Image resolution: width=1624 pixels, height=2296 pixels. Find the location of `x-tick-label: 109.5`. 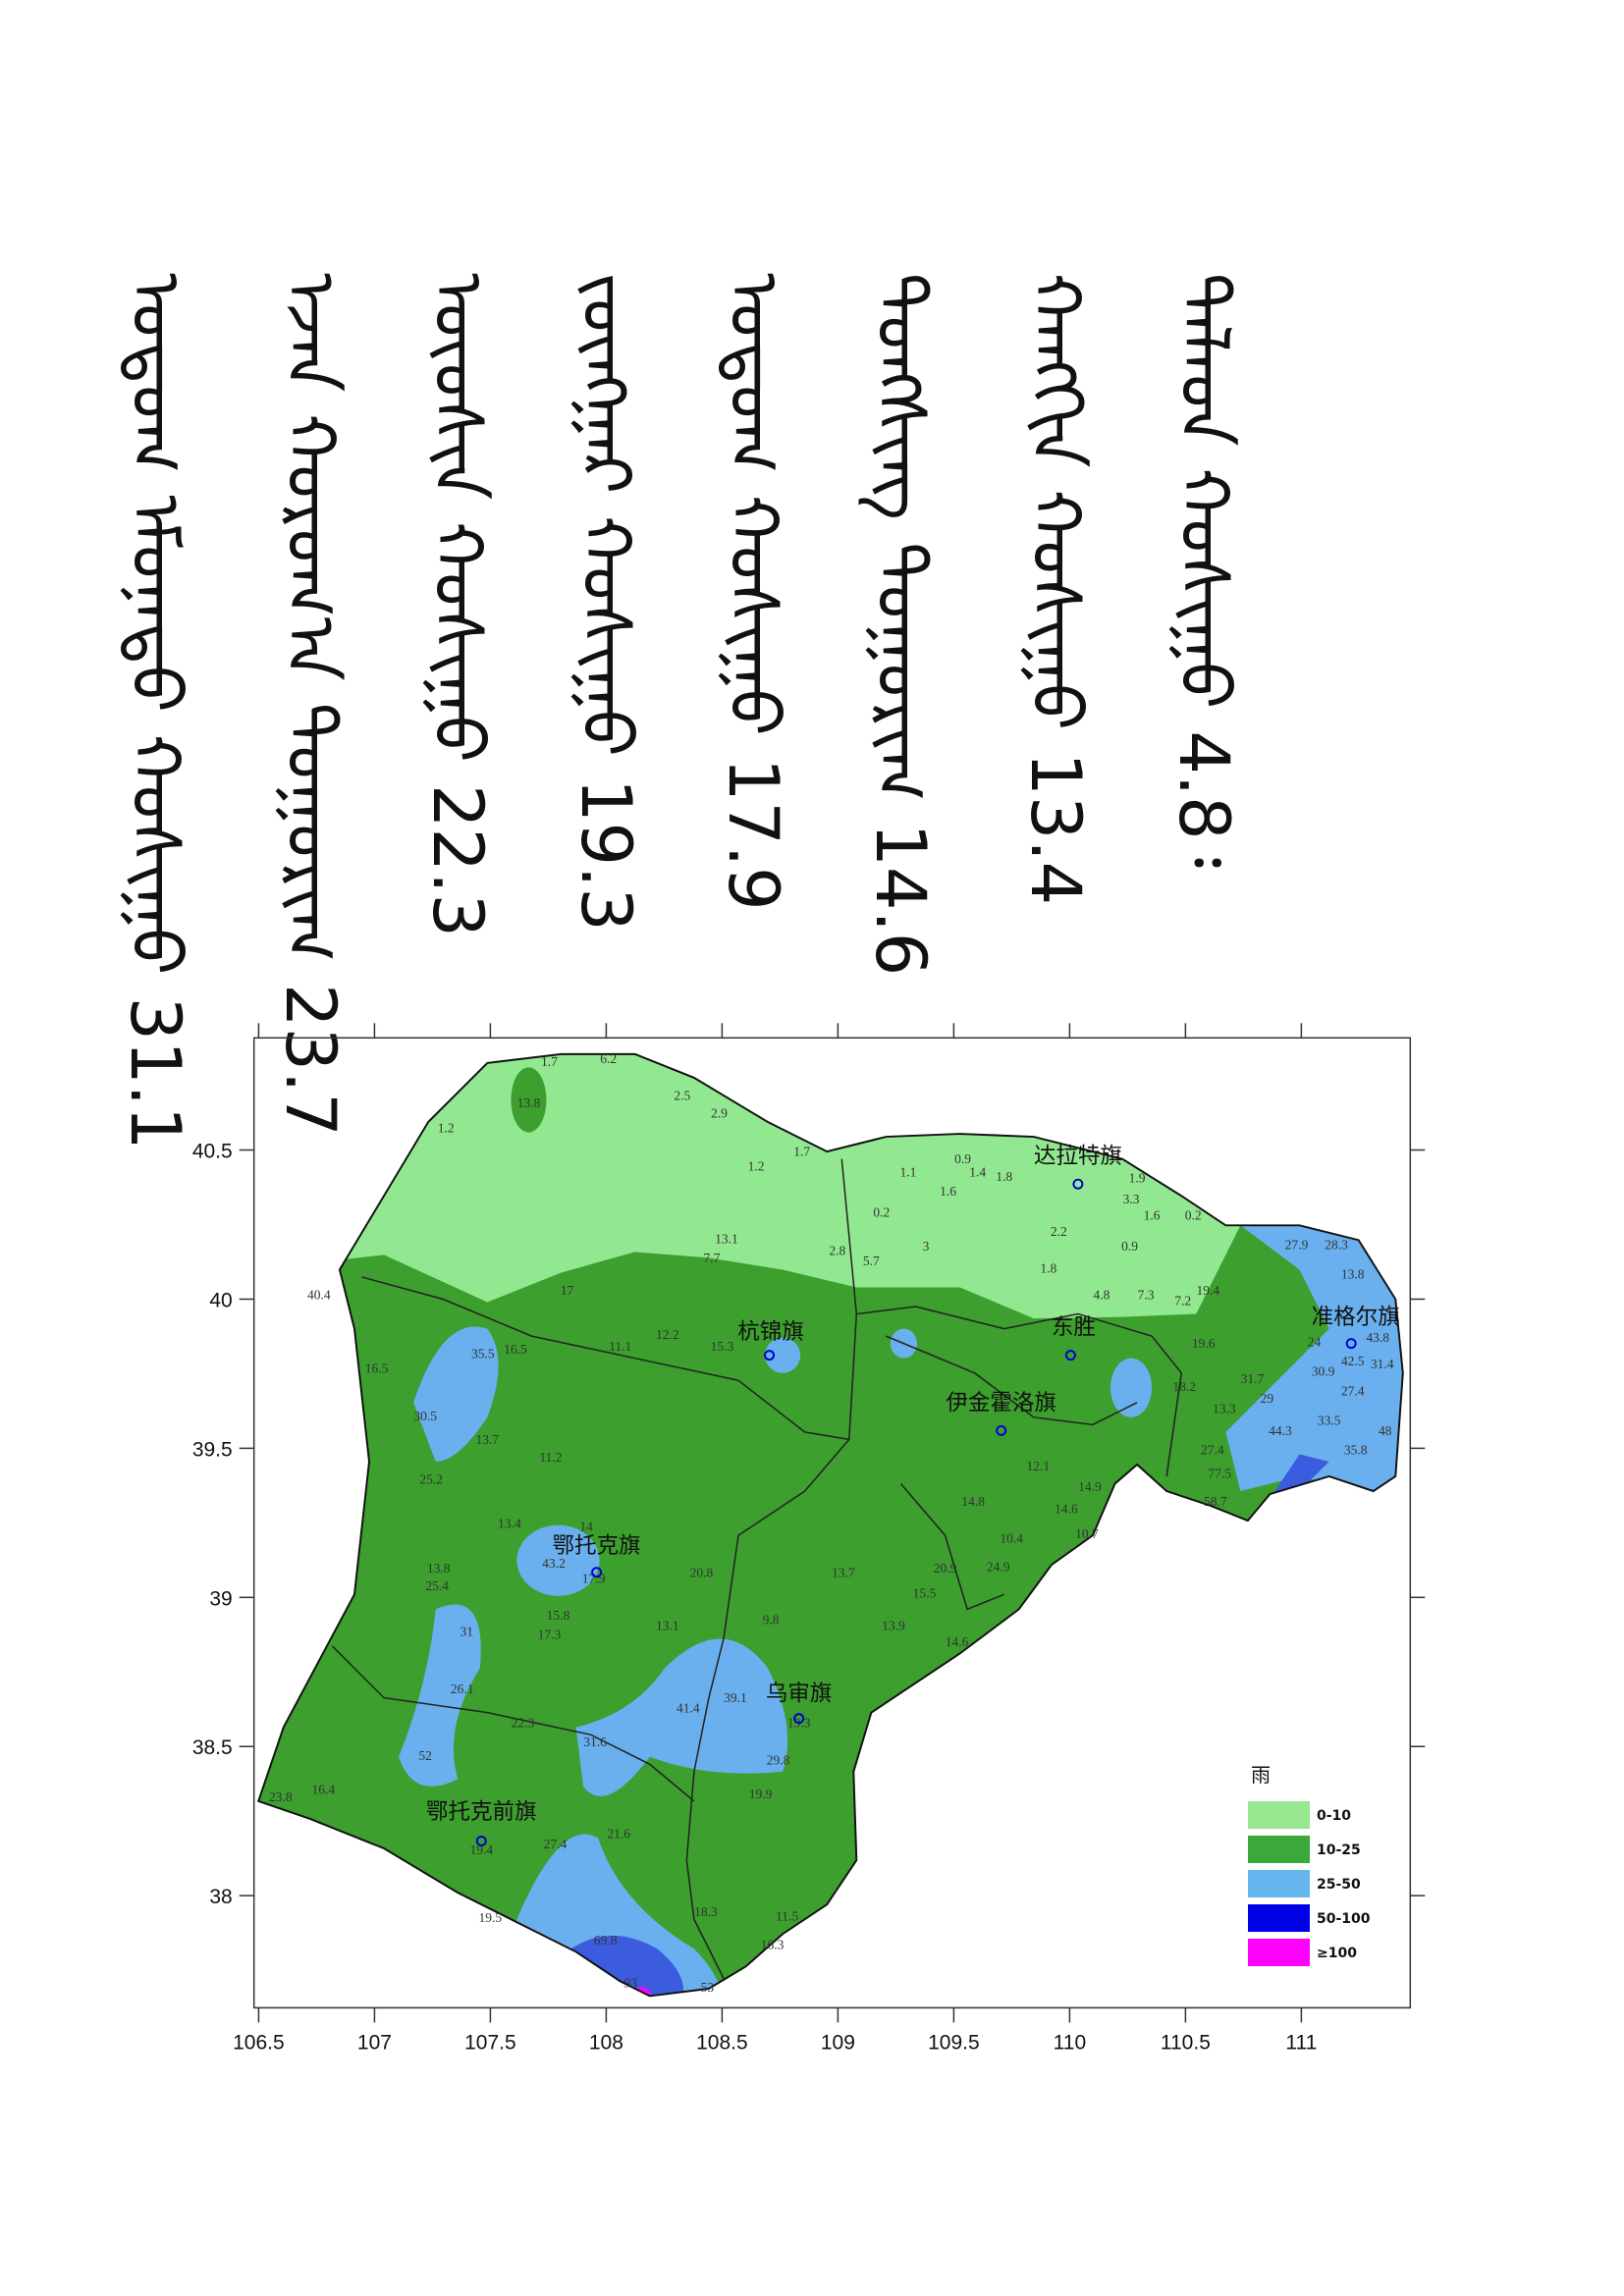

x-tick-label: 109.5 is located at coordinates (954, 2042).